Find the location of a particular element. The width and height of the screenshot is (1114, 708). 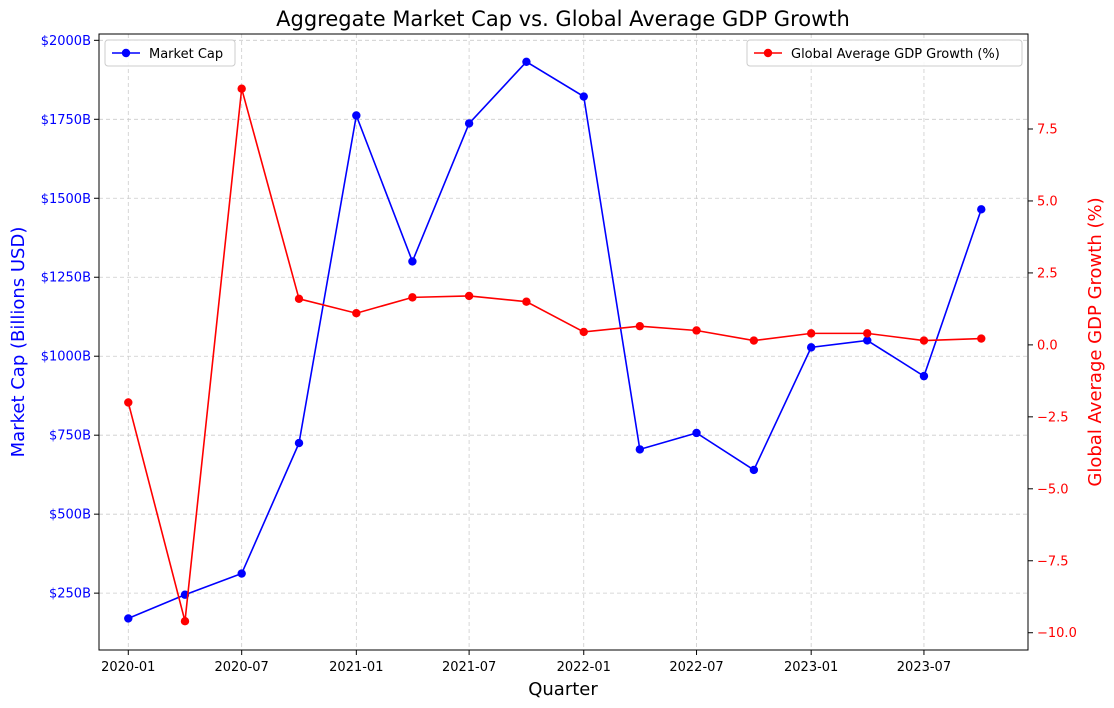

left-tick-label: $1500B is located at coordinates (66, 199).